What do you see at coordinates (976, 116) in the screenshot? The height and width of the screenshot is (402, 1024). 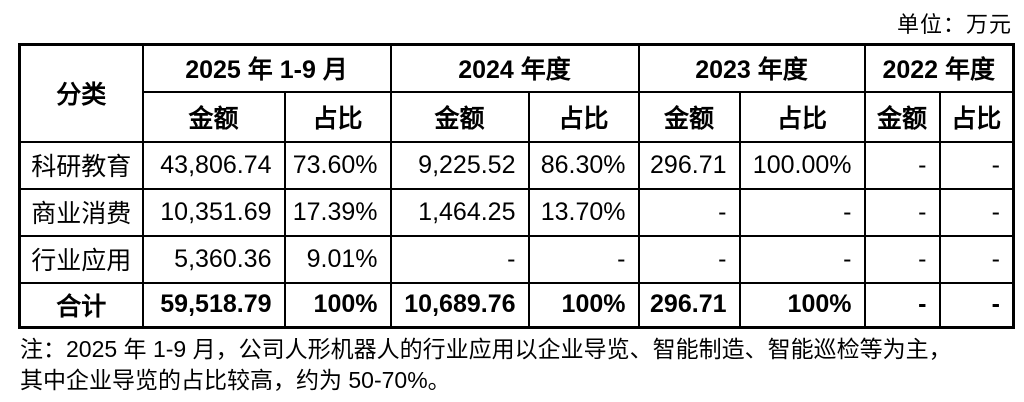 I see `header-ratio-2022: 占比` at bounding box center [976, 116].